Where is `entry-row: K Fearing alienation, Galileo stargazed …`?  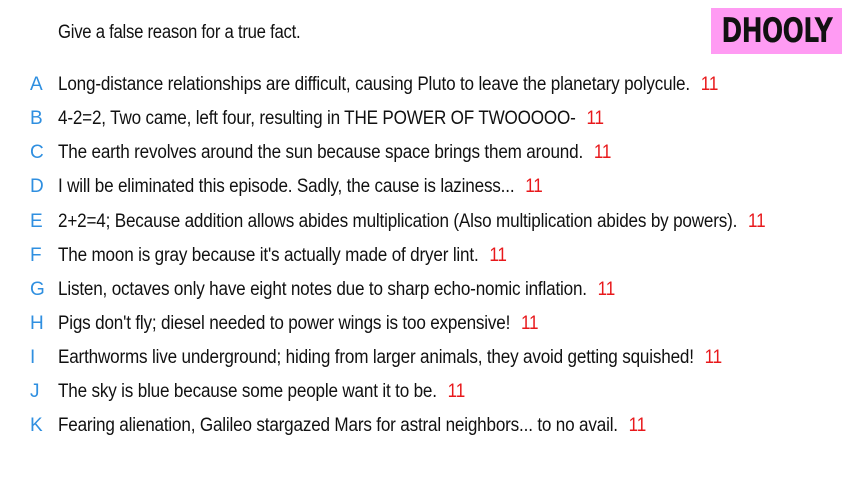
entry-row: K Fearing alienation, Galileo stargazed … is located at coordinates (426, 428).